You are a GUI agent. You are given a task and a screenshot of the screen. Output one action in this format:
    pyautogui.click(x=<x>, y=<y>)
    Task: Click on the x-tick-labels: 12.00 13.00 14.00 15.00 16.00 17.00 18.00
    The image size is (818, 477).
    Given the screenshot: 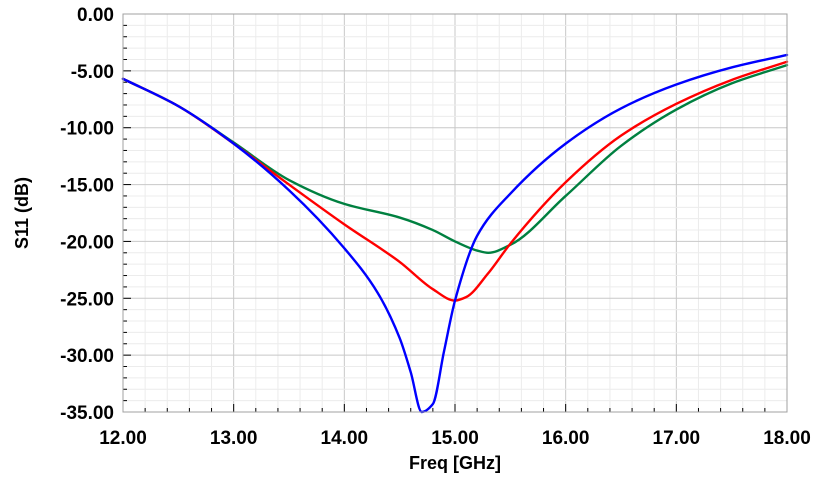 What is the action you would take?
    pyautogui.click(x=455, y=438)
    